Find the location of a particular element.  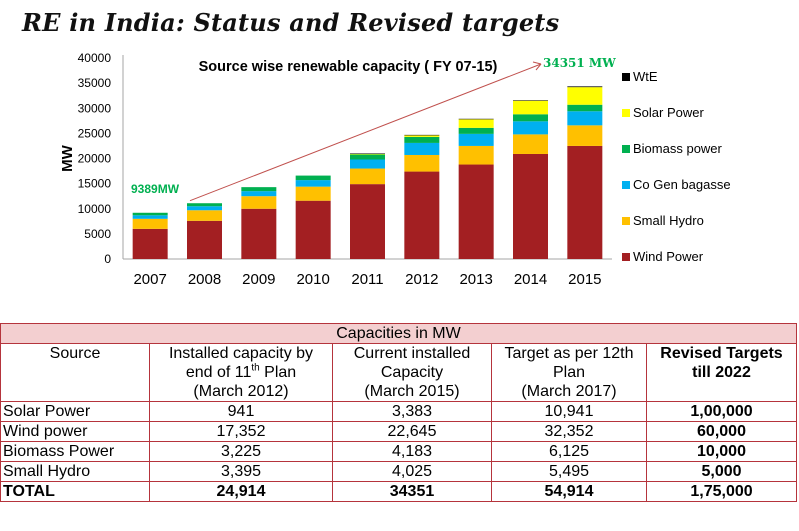

table-row: Wind power 17,352 22,645 32,352 60,000 is located at coordinates (398, 431).